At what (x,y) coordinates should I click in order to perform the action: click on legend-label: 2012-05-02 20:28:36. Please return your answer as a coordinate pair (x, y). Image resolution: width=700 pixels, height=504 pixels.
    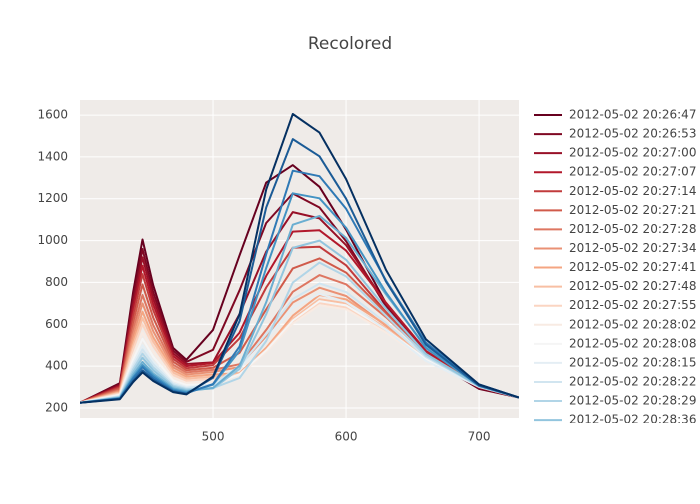
    Looking at the image, I should click on (632, 420).